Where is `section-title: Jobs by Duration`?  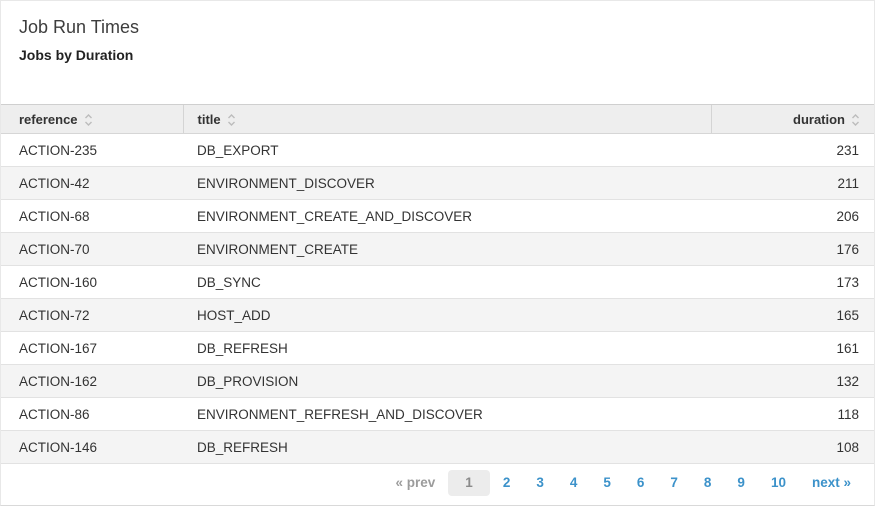
section-title: Jobs by Duration is located at coordinates (76, 55).